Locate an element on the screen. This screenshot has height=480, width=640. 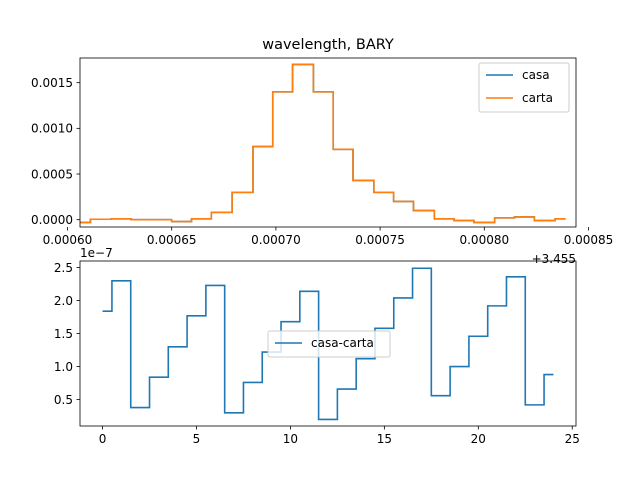
legend-label-casa-carta: casa-carta is located at coordinates (342, 343).